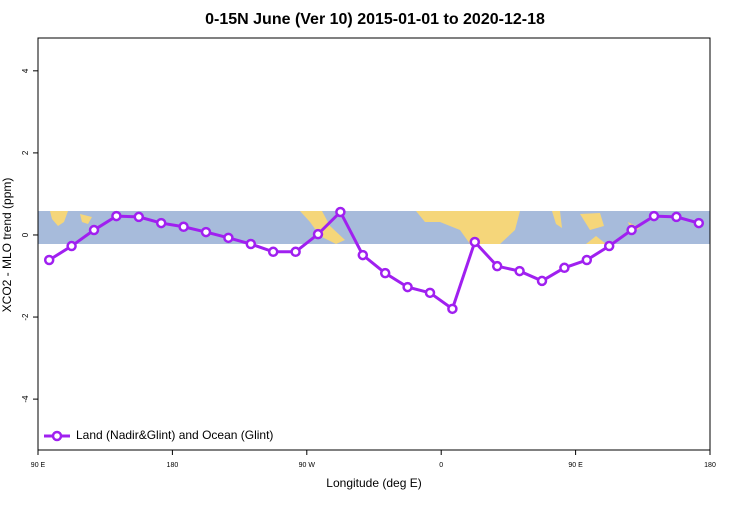 This screenshot has width=750, height=505. I want to click on y-axis-label: XCO2 - MLO trend (ppm), so click(7, 245).